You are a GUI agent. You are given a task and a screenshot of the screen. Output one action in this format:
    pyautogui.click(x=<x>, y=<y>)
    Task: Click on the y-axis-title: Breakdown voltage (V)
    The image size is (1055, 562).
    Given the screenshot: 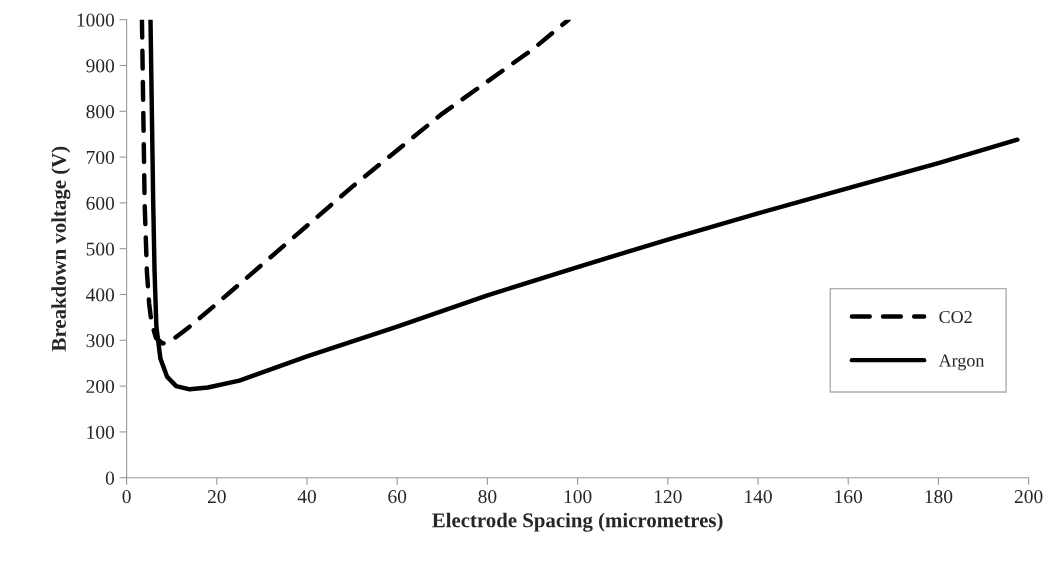 What is the action you would take?
    pyautogui.click(x=61, y=249)
    